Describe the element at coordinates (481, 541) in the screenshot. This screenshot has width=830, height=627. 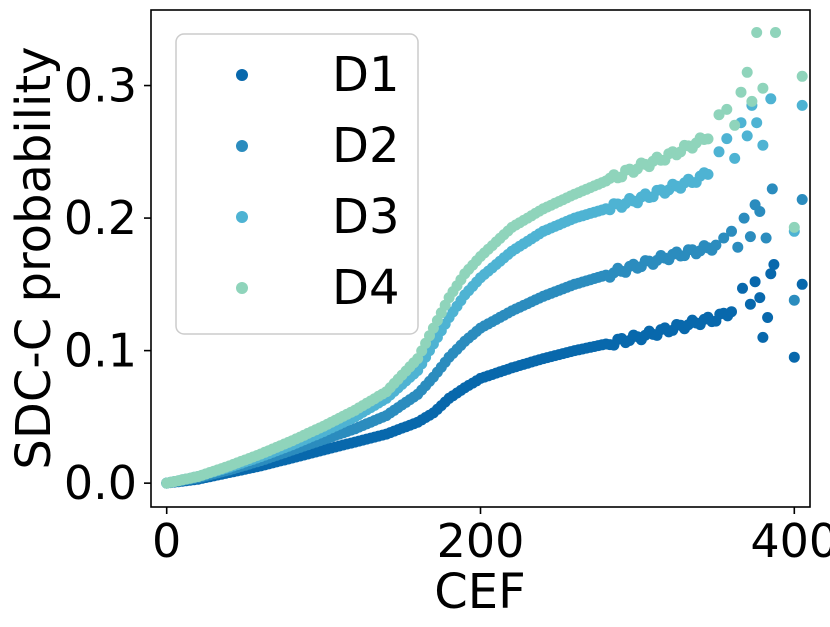
I see `x-tick-label: 200` at that location.